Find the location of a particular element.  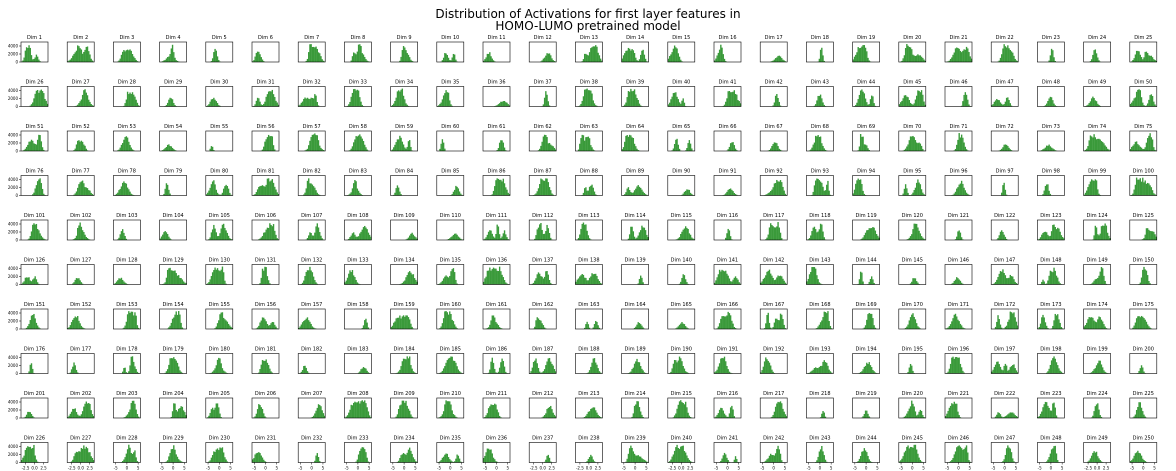

subplot-title: Dim 188 is located at coordinates (588, 350).